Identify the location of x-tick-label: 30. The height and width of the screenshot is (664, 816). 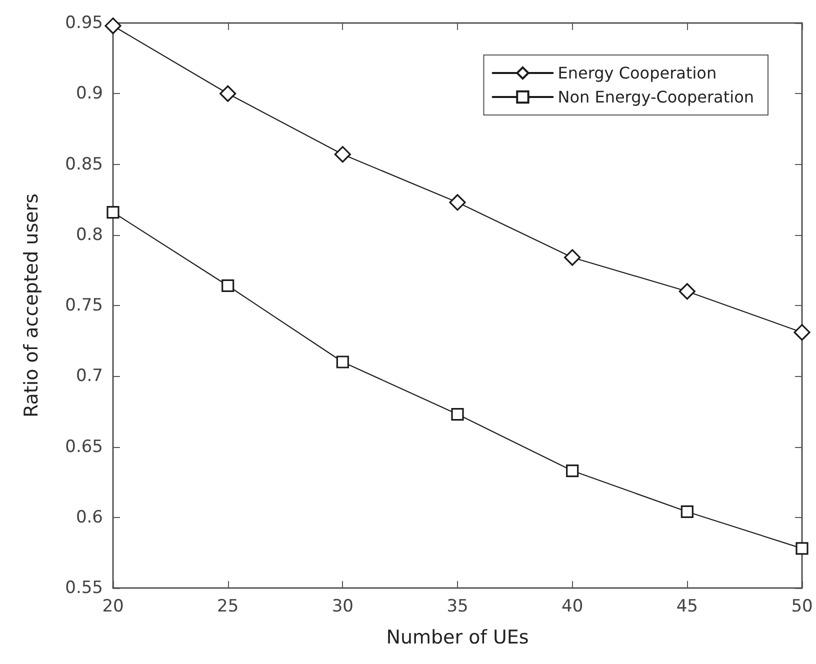
(343, 606).